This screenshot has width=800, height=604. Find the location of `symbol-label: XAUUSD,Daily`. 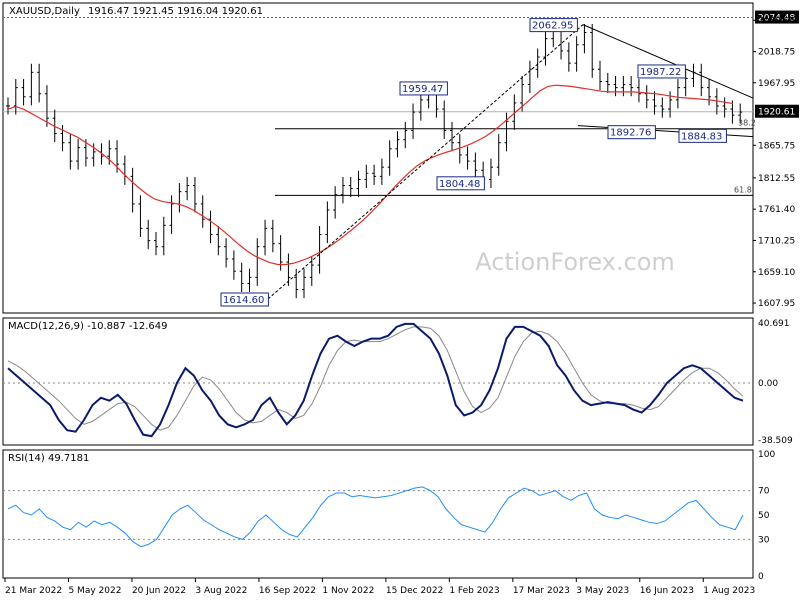

symbol-label: XAUUSD,Daily is located at coordinates (44, 11).